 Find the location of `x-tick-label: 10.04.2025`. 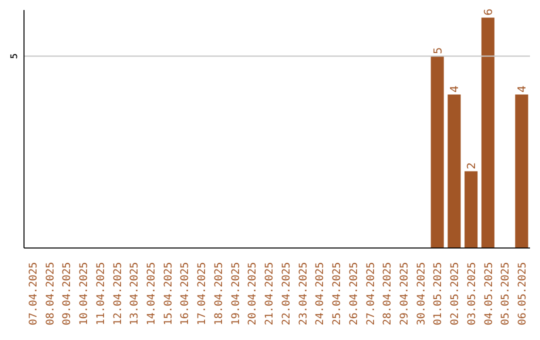

x-tick-label: 10.04.2025 is located at coordinates (84, 294).